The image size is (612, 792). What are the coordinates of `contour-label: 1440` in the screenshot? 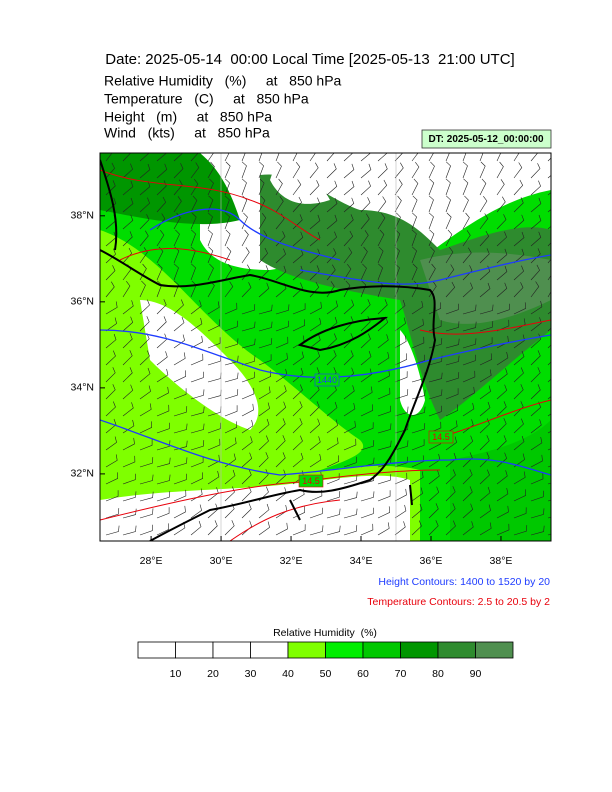 It's located at (327, 380).